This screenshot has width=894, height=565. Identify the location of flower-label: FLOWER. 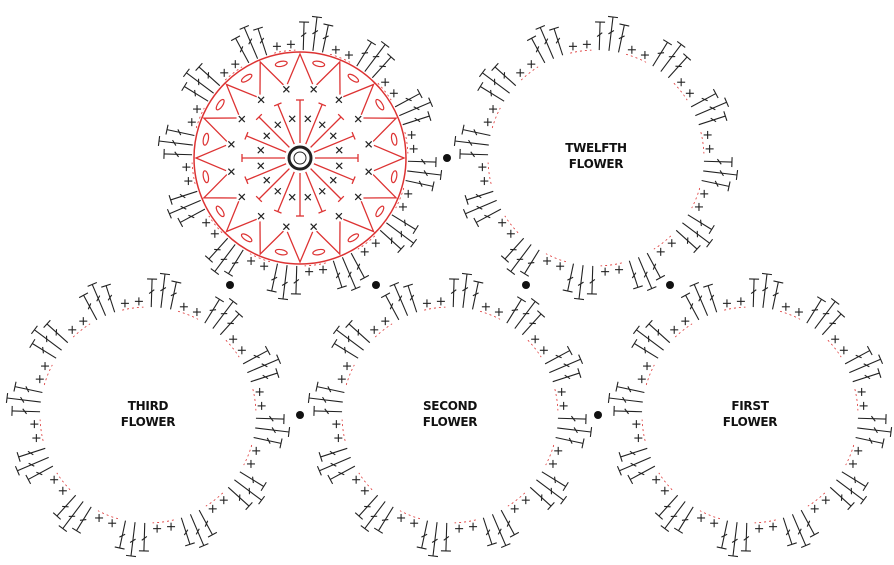
(148, 422).